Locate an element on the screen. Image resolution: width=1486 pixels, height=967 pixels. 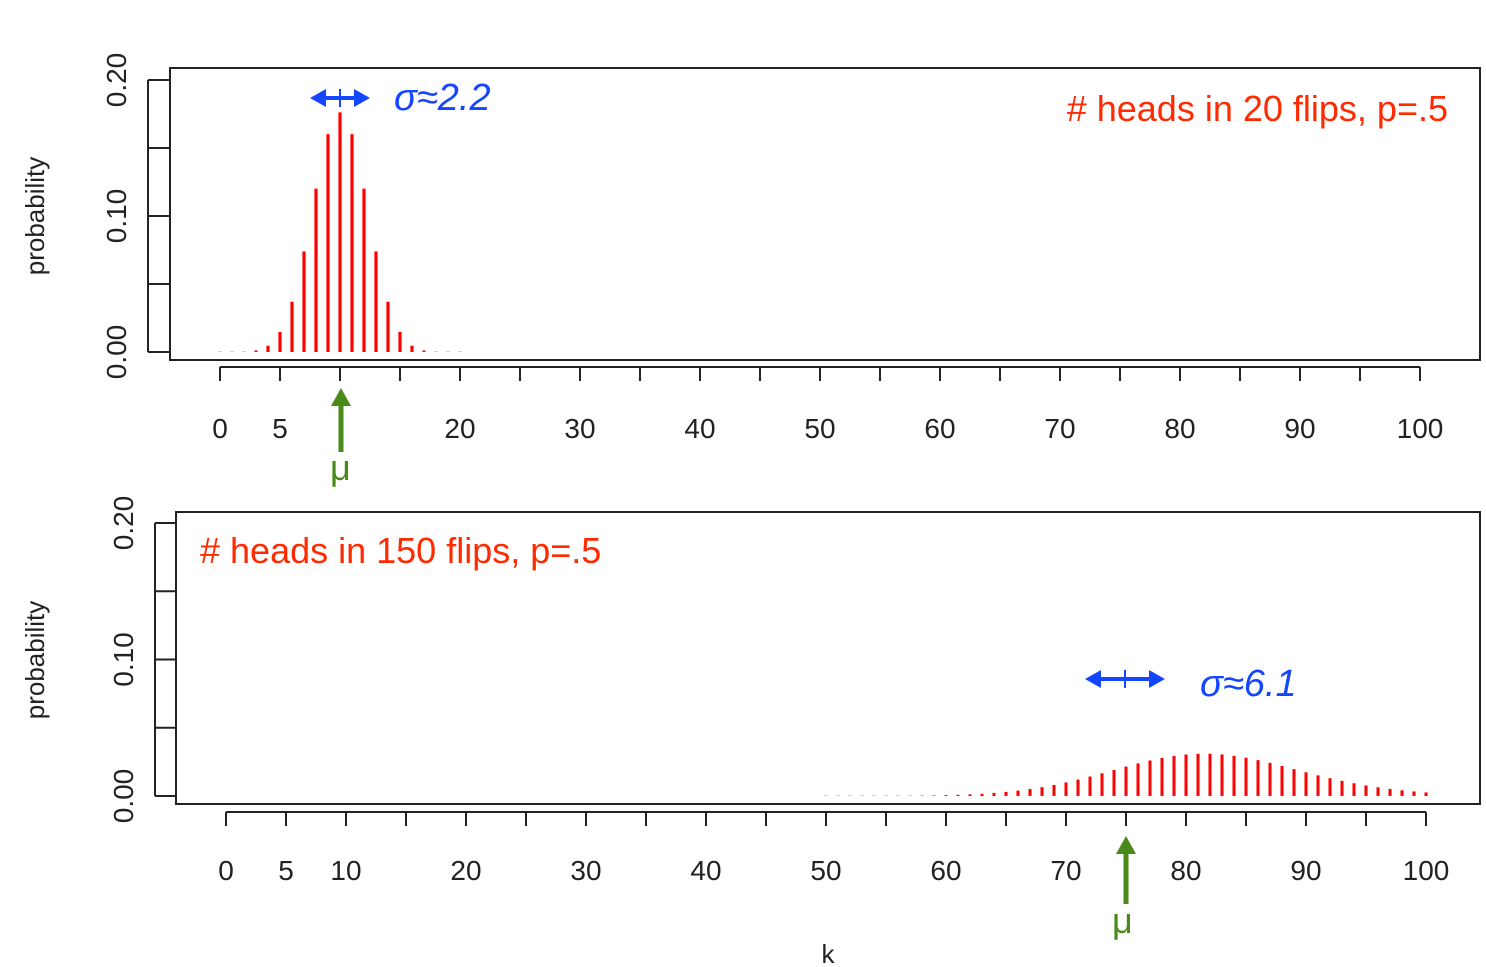
distribution-label: # heads in 150 flips, p=.5 is located at coordinates (400, 550).